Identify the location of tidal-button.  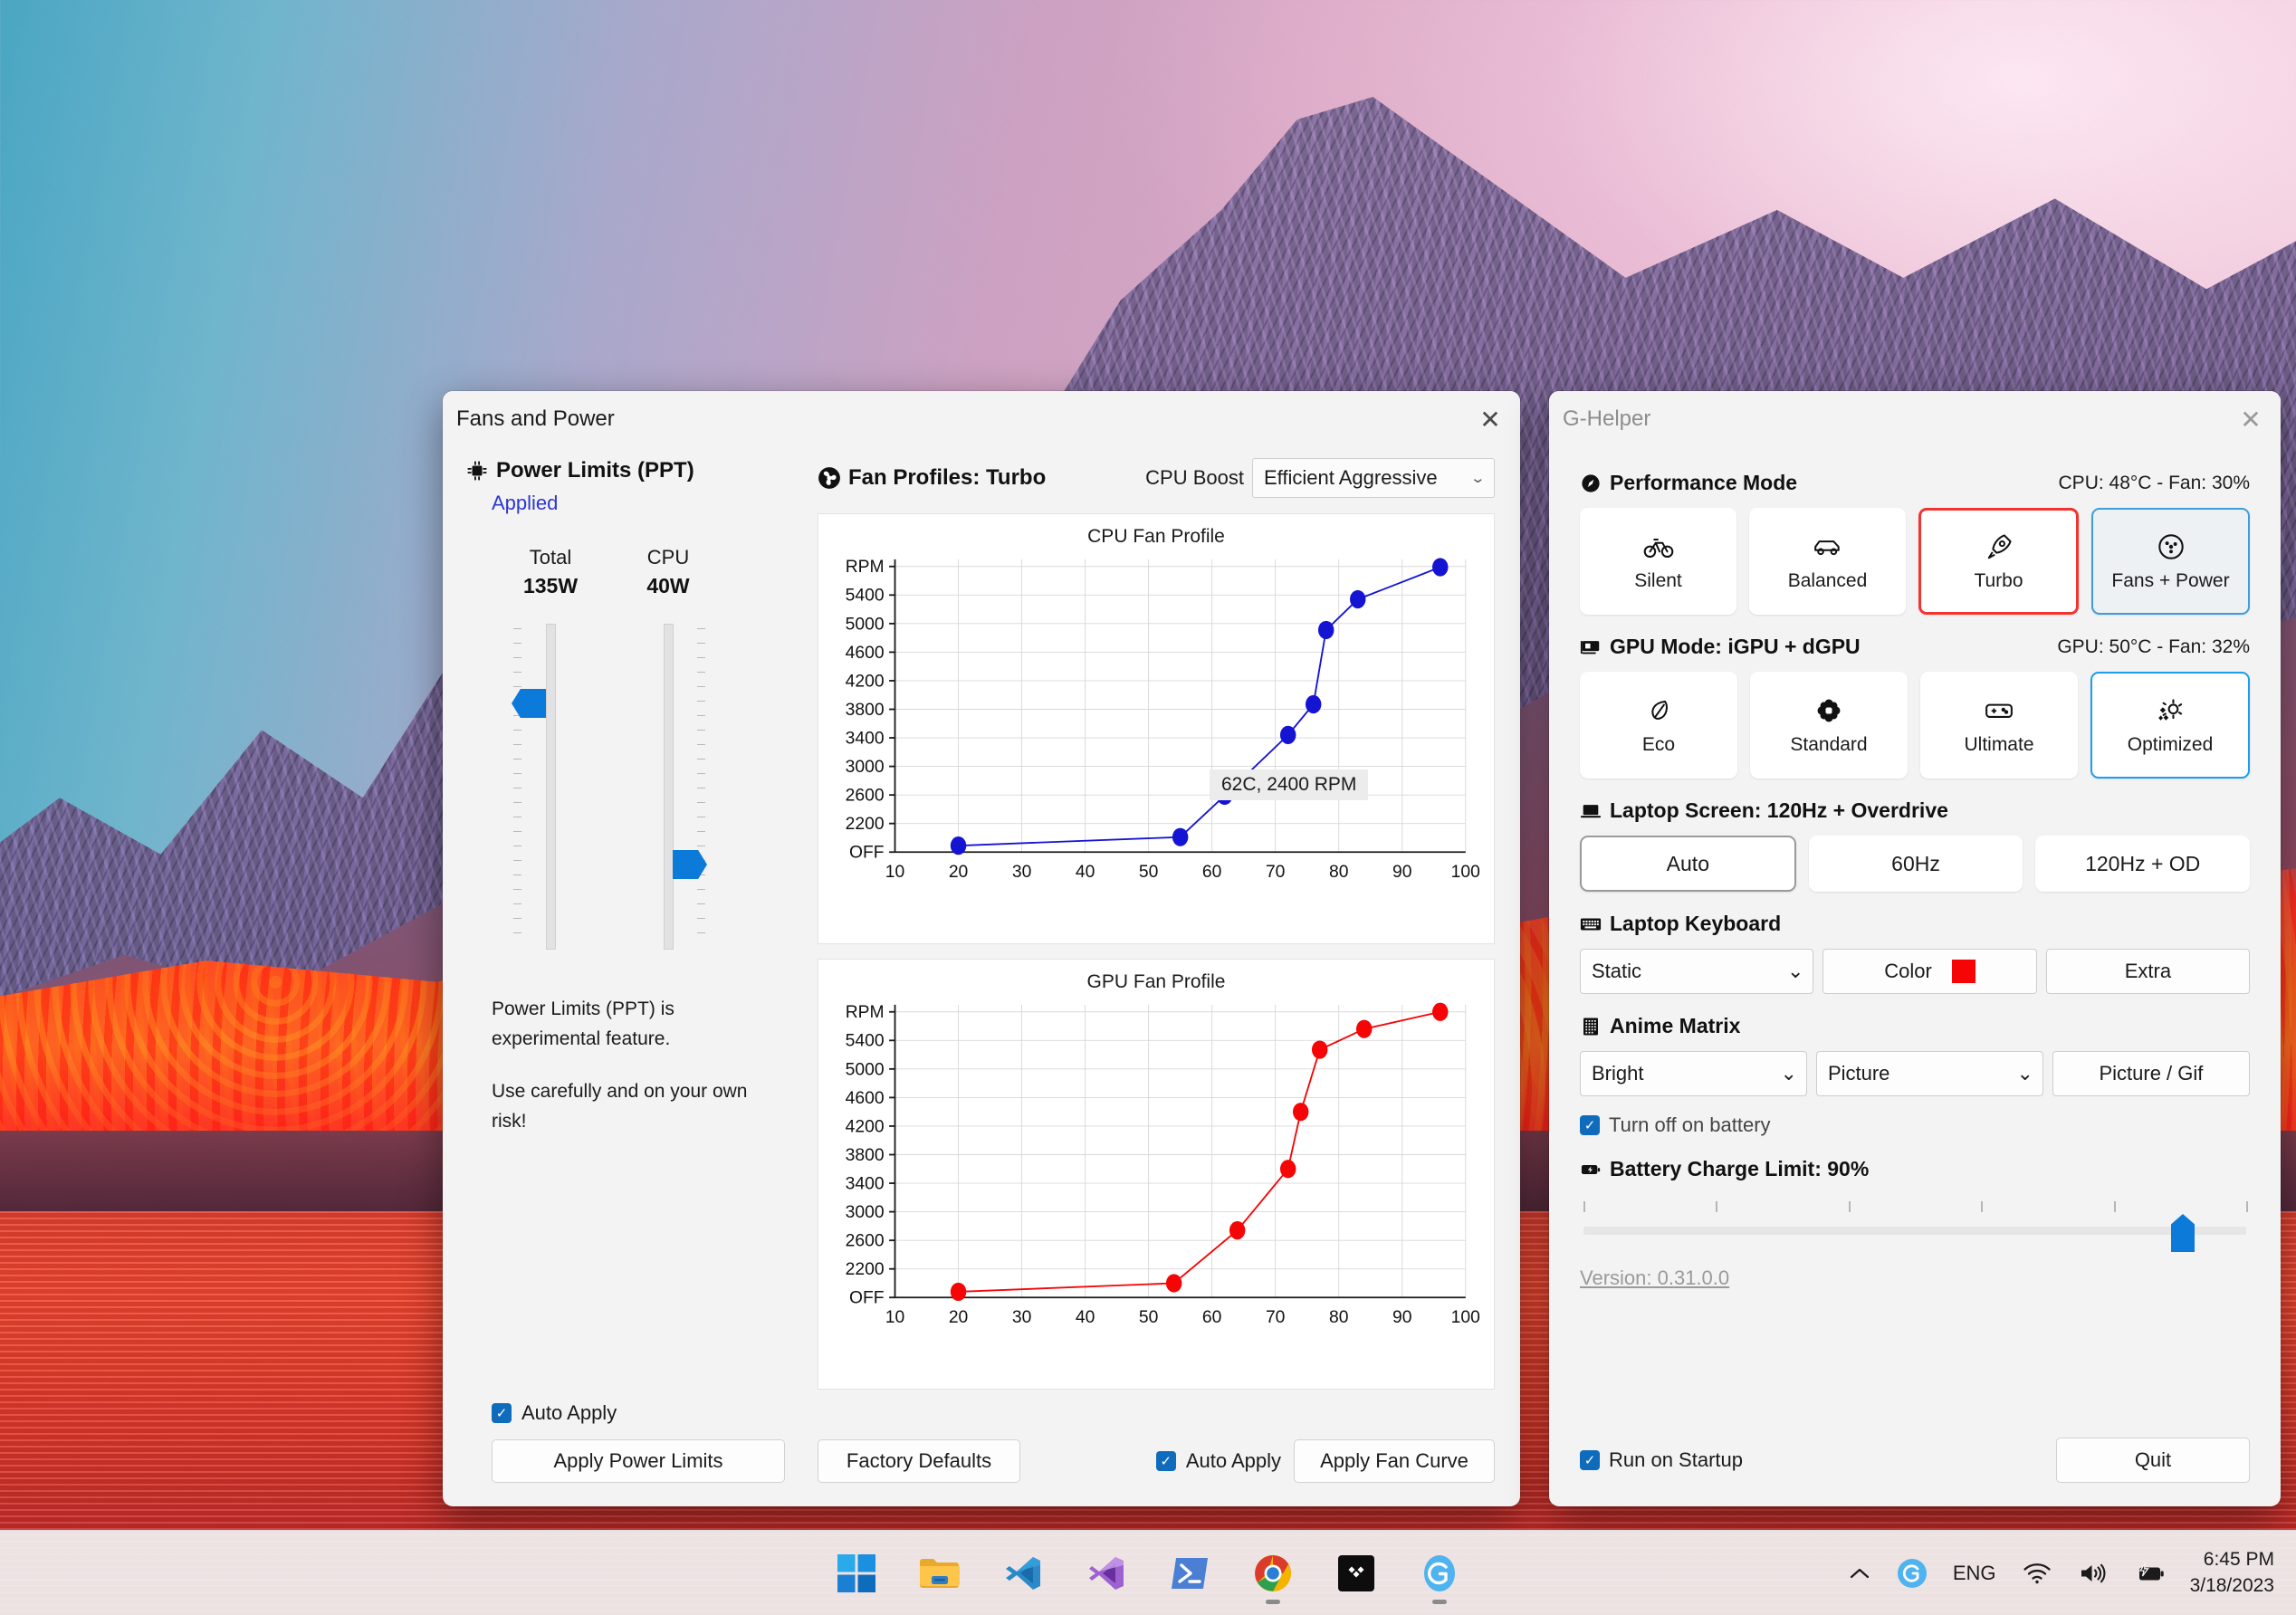
(1356, 1573).